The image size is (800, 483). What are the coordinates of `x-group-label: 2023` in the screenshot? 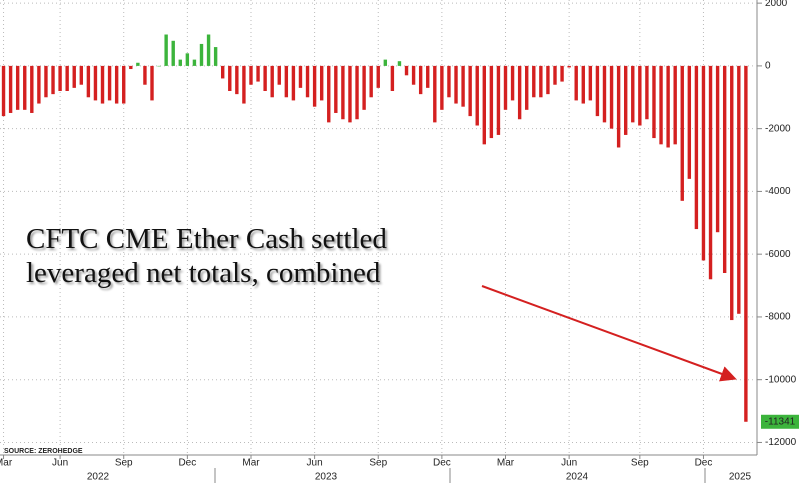 It's located at (326, 477).